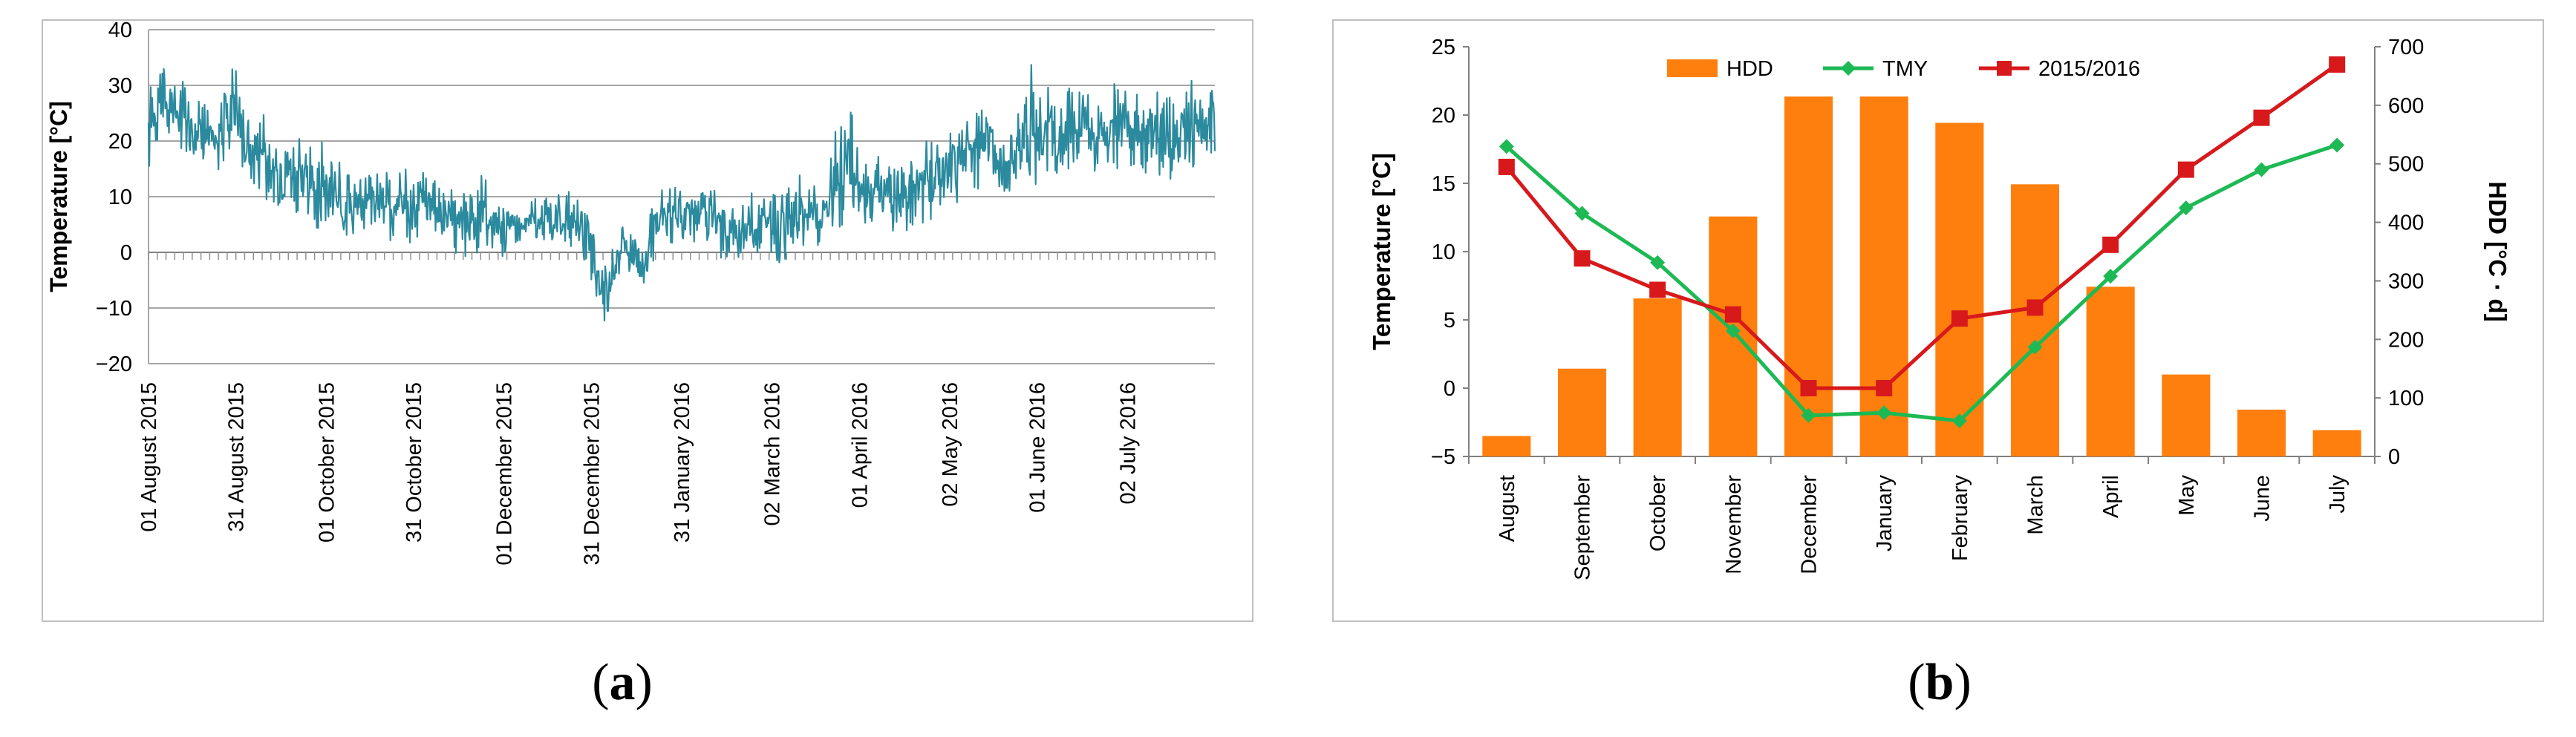  What do you see at coordinates (1921, 283) in the screenshot?
I see `tmy-series-line` at bounding box center [1921, 283].